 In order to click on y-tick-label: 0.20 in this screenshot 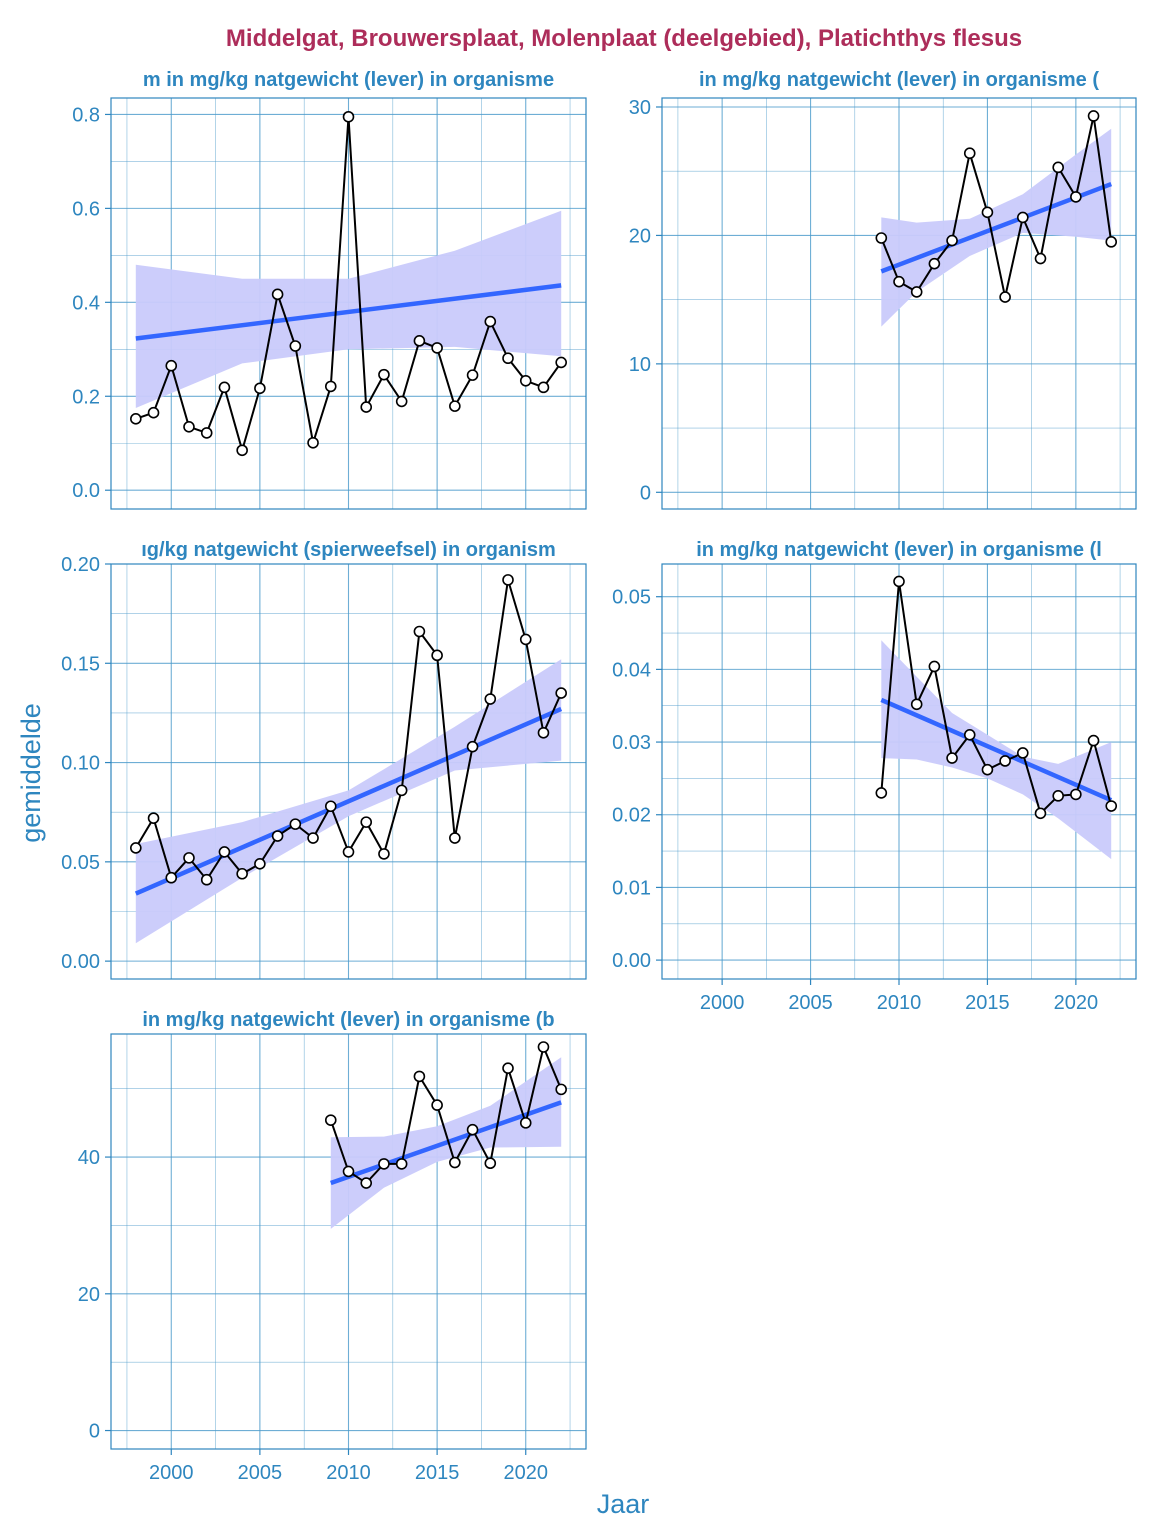, I will do `click(80, 565)`.